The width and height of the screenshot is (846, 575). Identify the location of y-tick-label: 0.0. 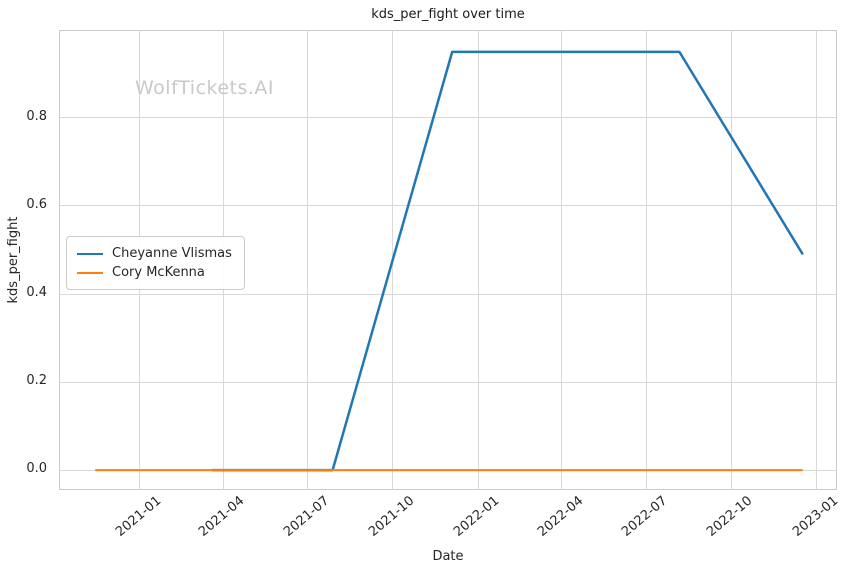
(36, 469).